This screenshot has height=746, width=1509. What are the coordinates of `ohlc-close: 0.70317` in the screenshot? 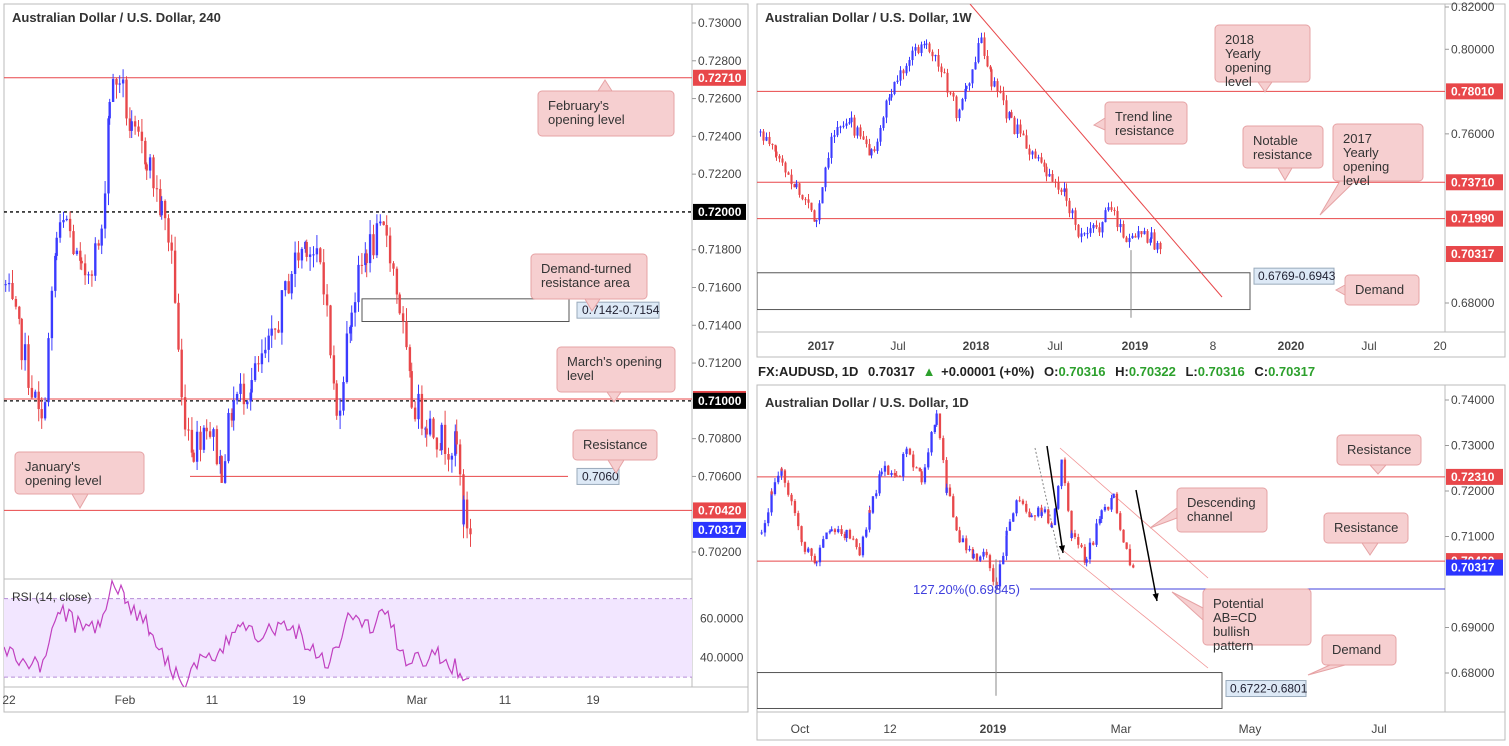 It's located at (891, 371).